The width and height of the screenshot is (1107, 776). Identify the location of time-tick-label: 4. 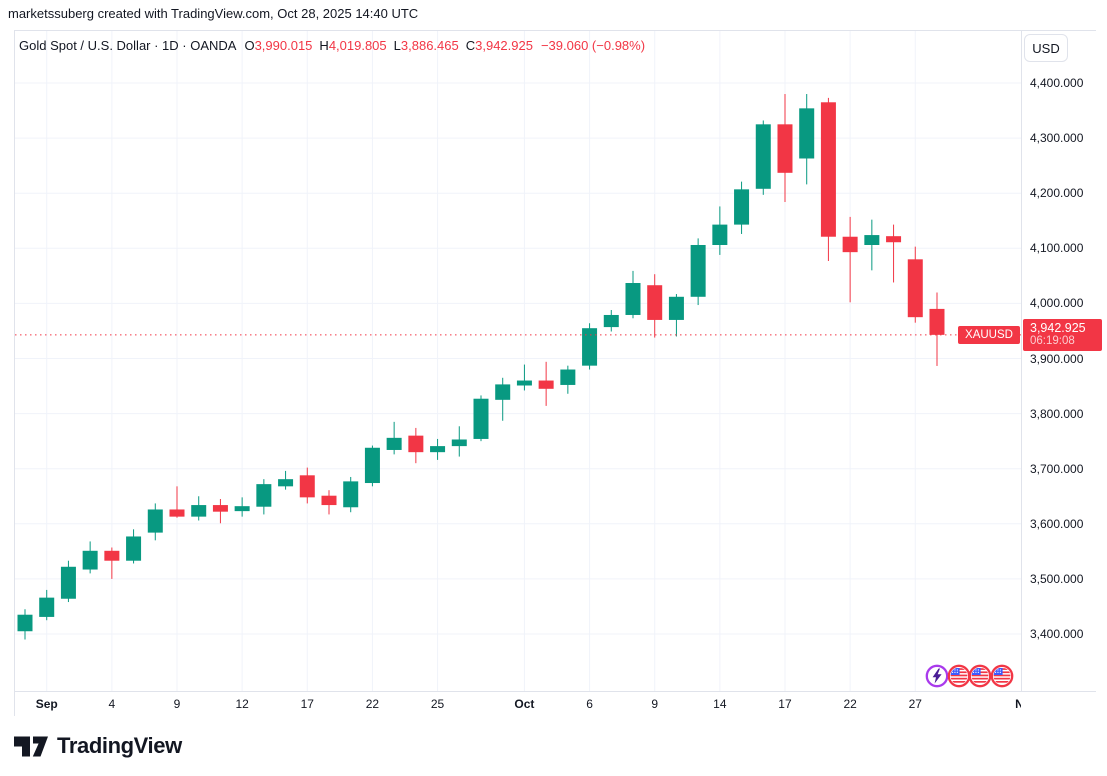
(112, 704).